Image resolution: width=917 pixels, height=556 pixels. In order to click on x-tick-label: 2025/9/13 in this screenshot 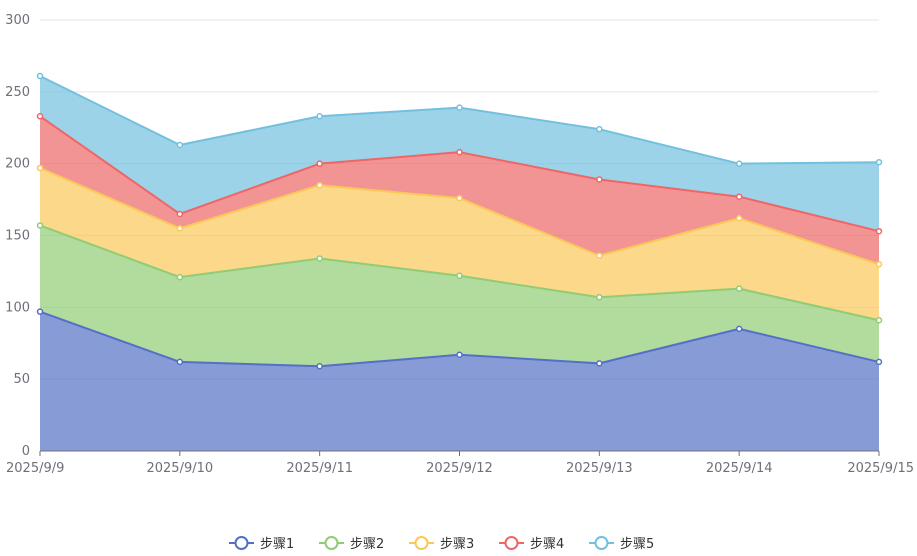, I will do `click(599, 468)`.